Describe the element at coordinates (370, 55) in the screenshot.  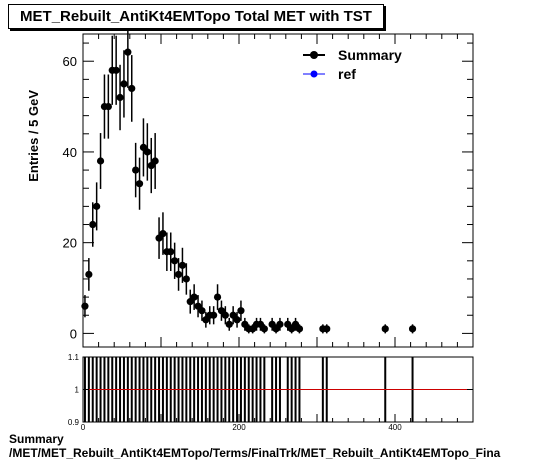
I see `legend-summary-label: Summary` at that location.